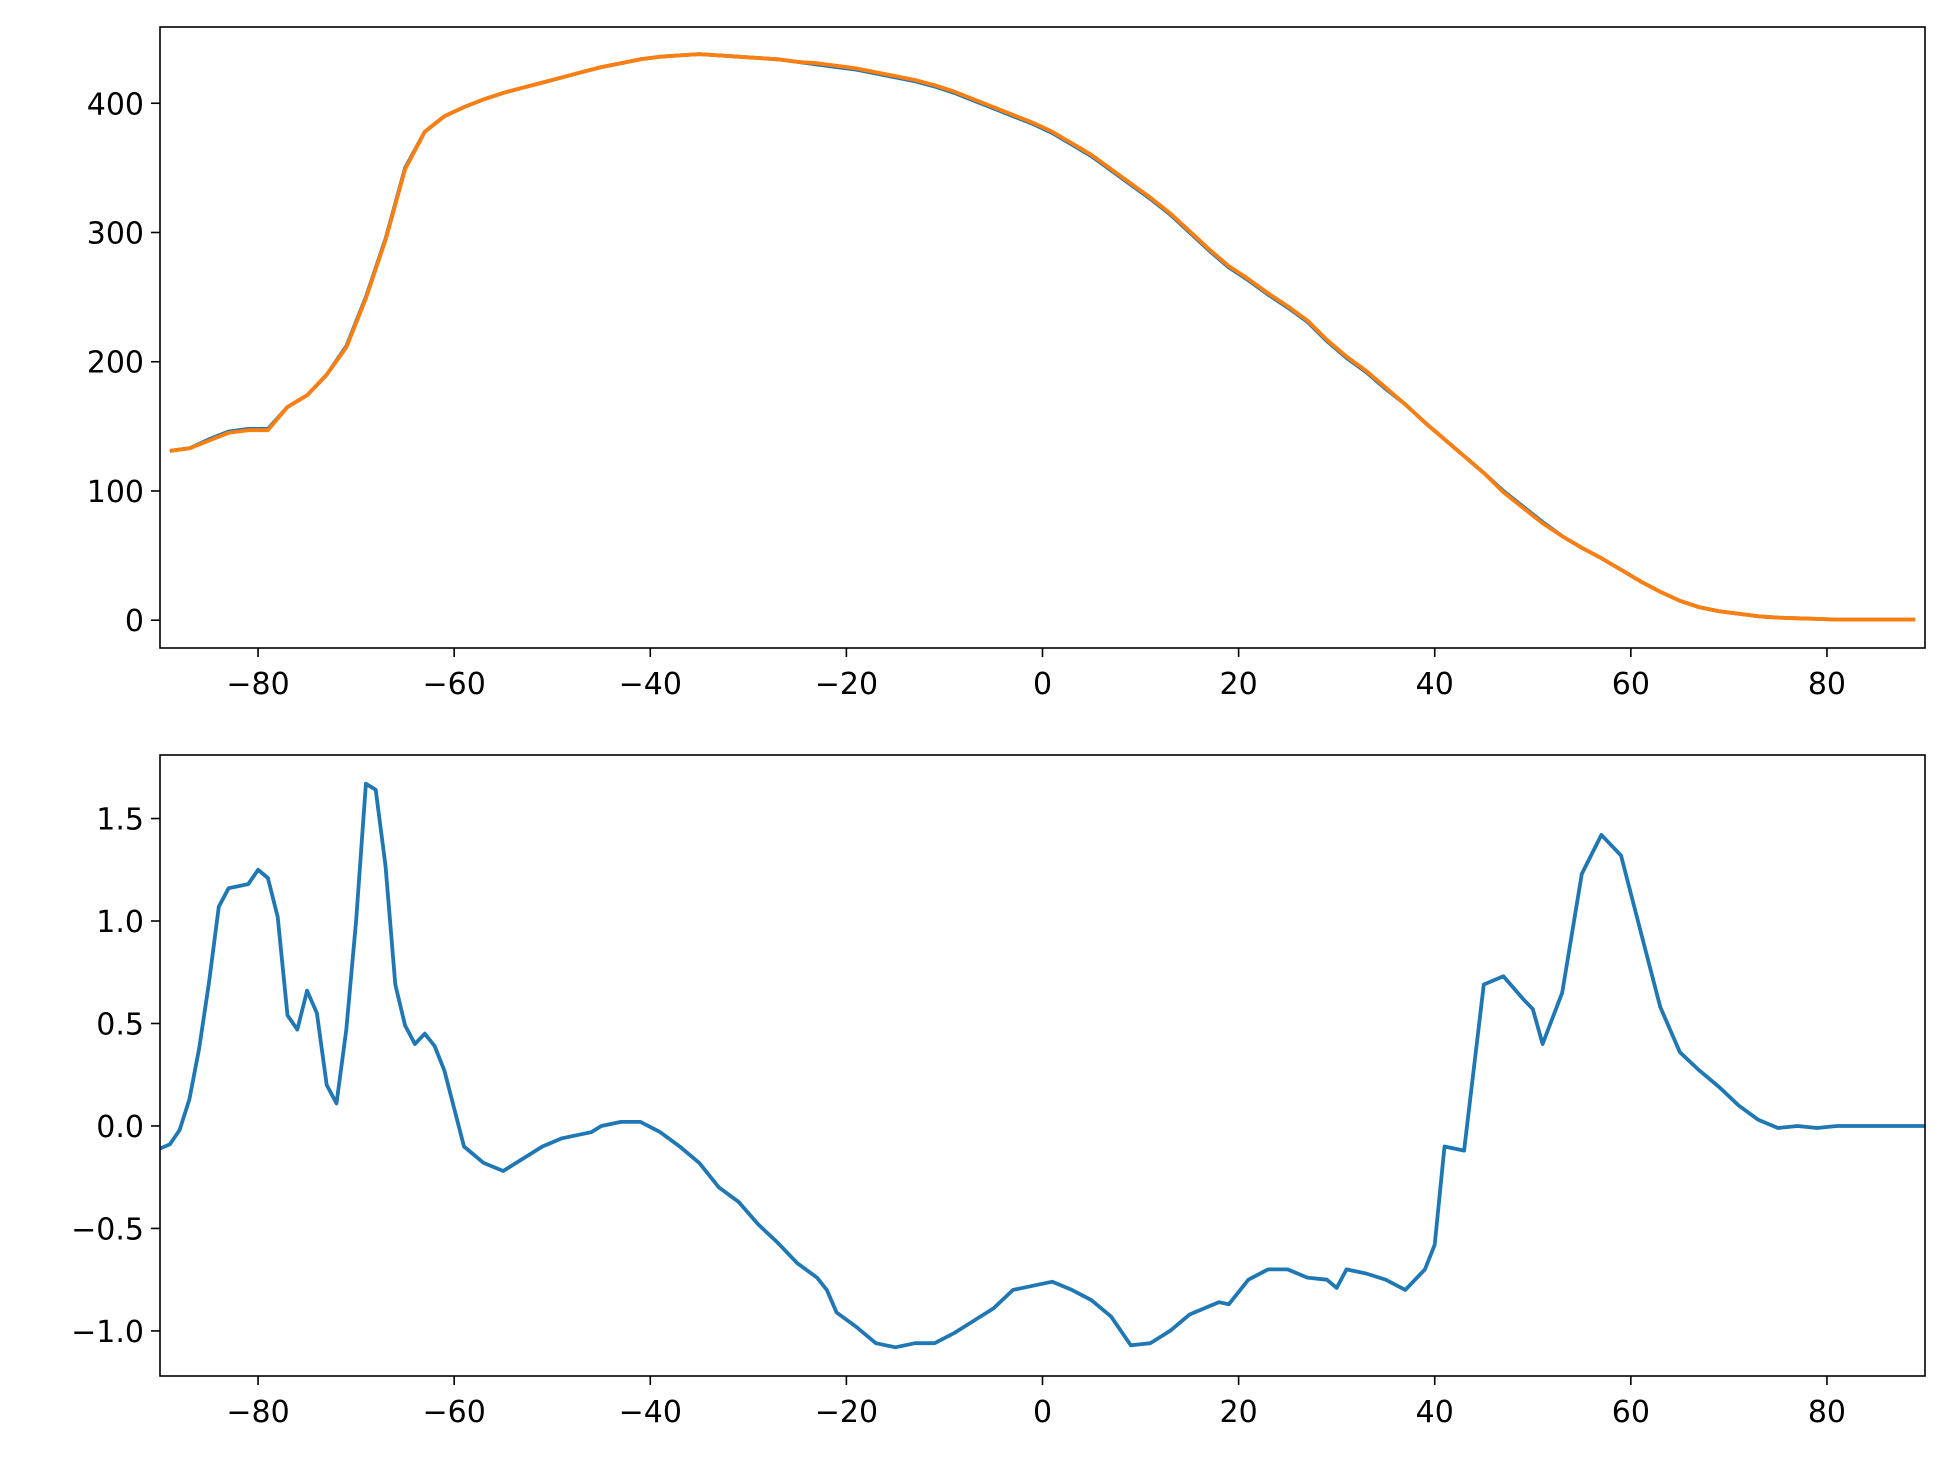  Describe the element at coordinates (120, 1127) in the screenshot. I see `y-tick-label: 0.0` at that location.